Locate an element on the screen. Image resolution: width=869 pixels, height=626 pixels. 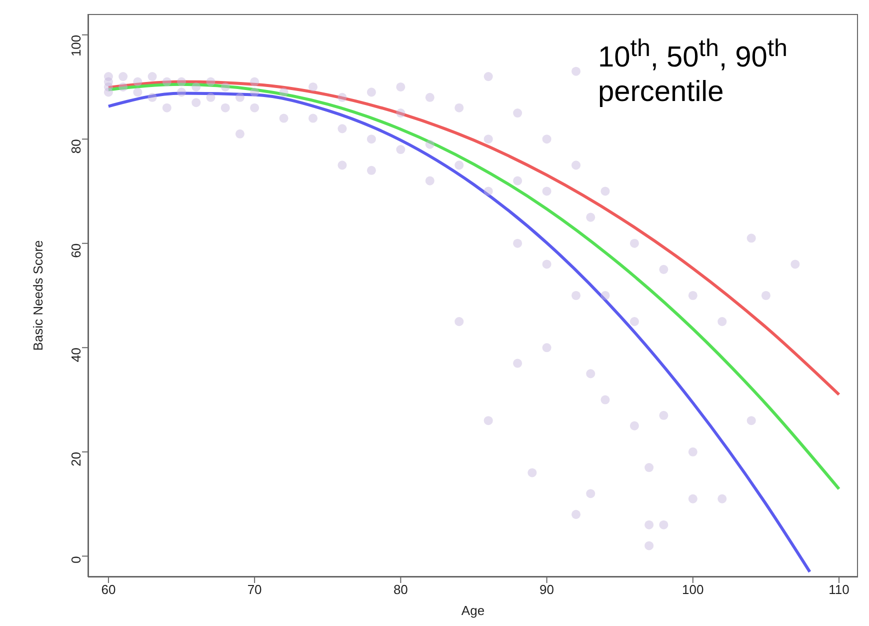
x-tick-label: 70 is located at coordinates (254, 590).